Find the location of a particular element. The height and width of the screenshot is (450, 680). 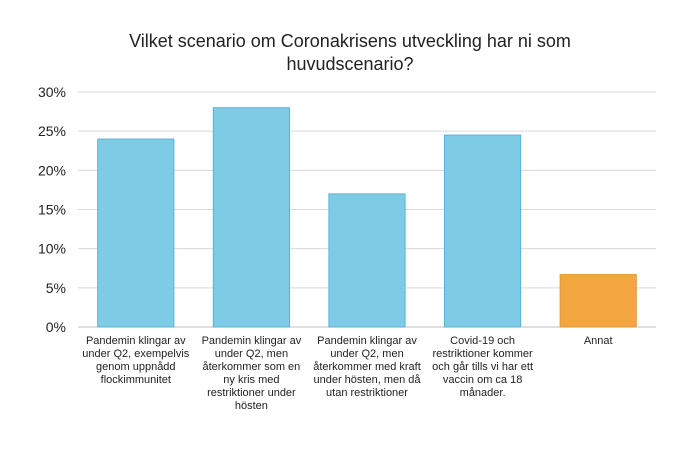

x-category-label-line: genom uppnådd is located at coordinates (136, 367).